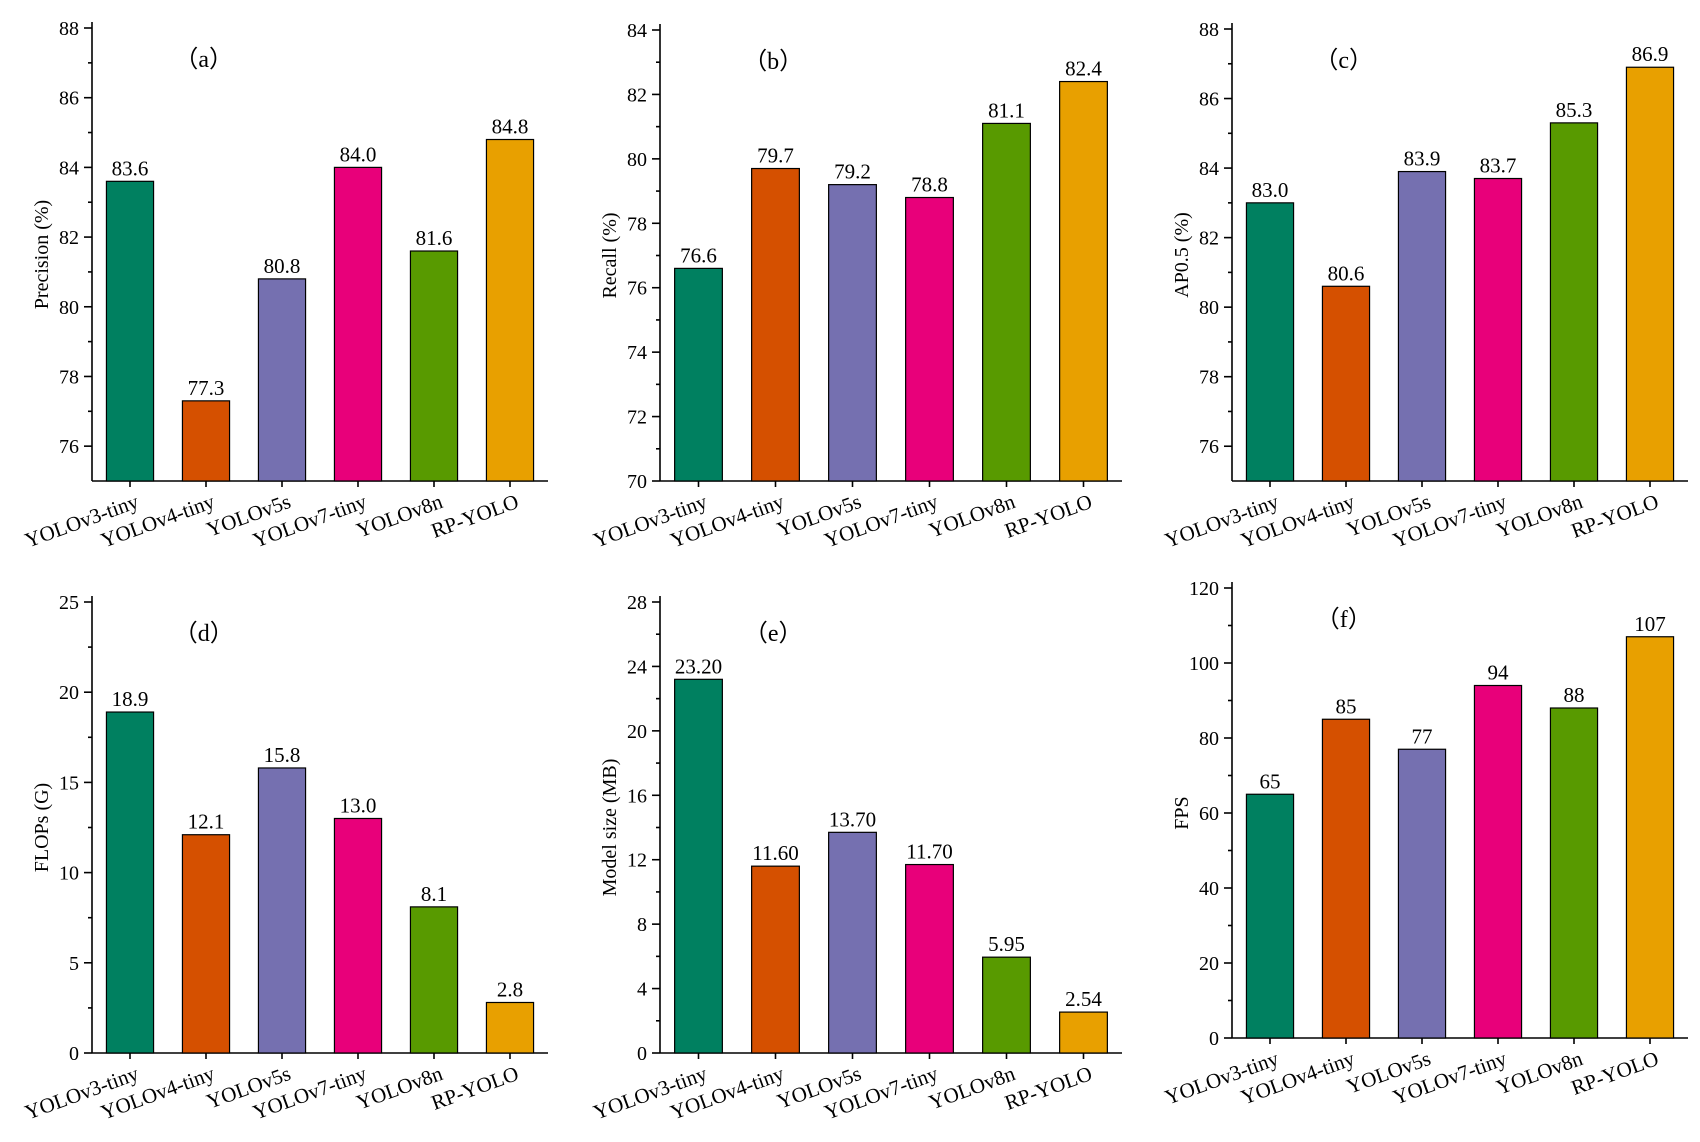 The height and width of the screenshot is (1142, 1700). I want to click on y-tick-label: 12, so click(637, 861).